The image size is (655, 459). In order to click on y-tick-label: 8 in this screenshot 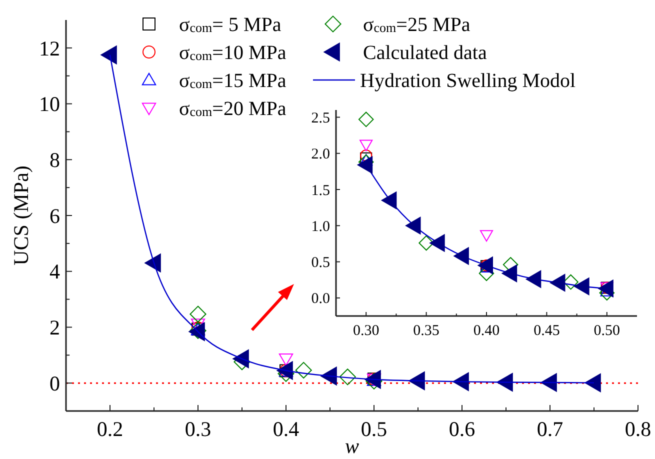, I will do `click(55, 160)`.